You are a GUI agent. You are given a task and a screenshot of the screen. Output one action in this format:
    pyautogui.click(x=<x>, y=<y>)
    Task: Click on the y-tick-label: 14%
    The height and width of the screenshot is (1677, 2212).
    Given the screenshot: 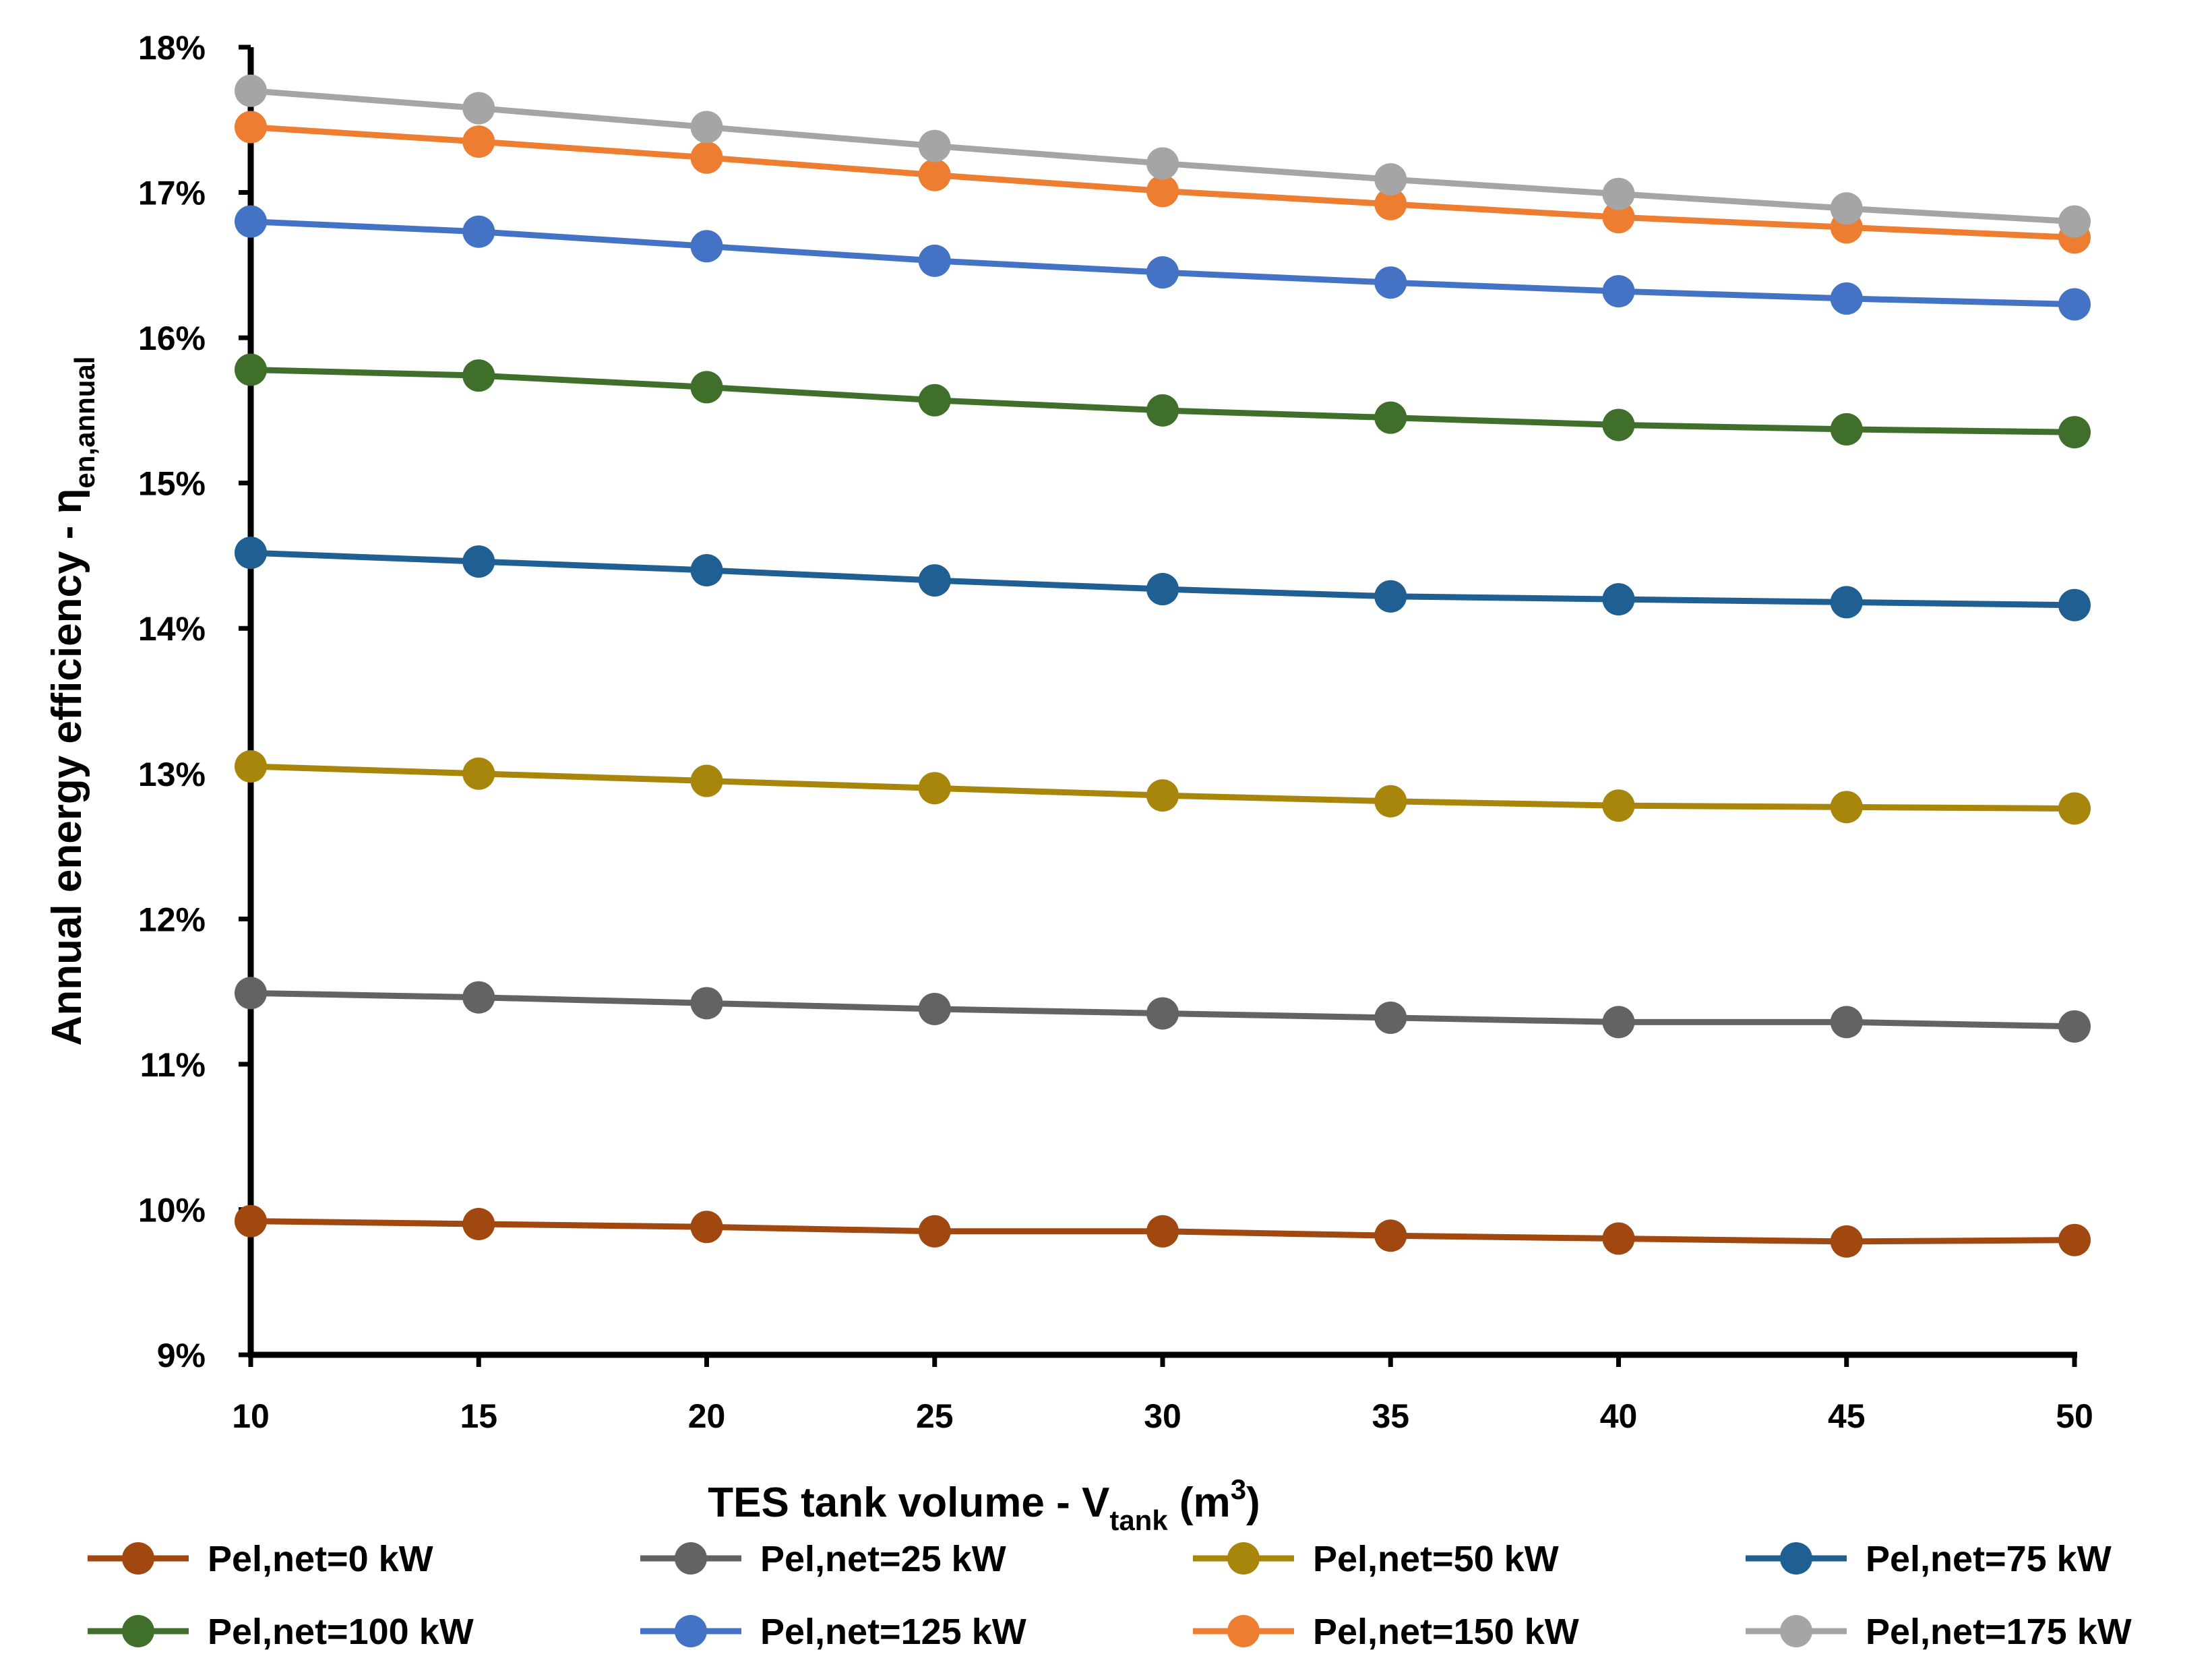 What is the action you would take?
    pyautogui.click(x=172, y=629)
    